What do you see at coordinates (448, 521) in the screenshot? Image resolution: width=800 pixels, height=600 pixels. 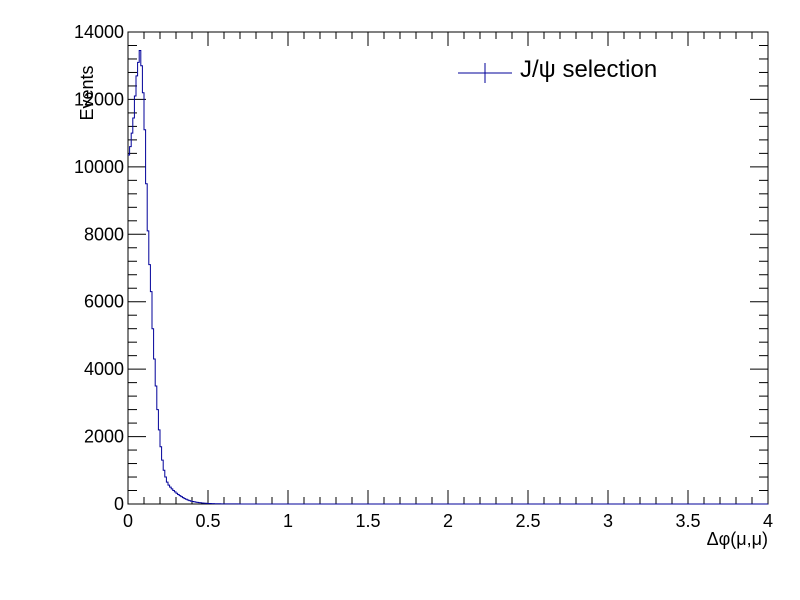 I see `x-tick-label: 2` at bounding box center [448, 521].